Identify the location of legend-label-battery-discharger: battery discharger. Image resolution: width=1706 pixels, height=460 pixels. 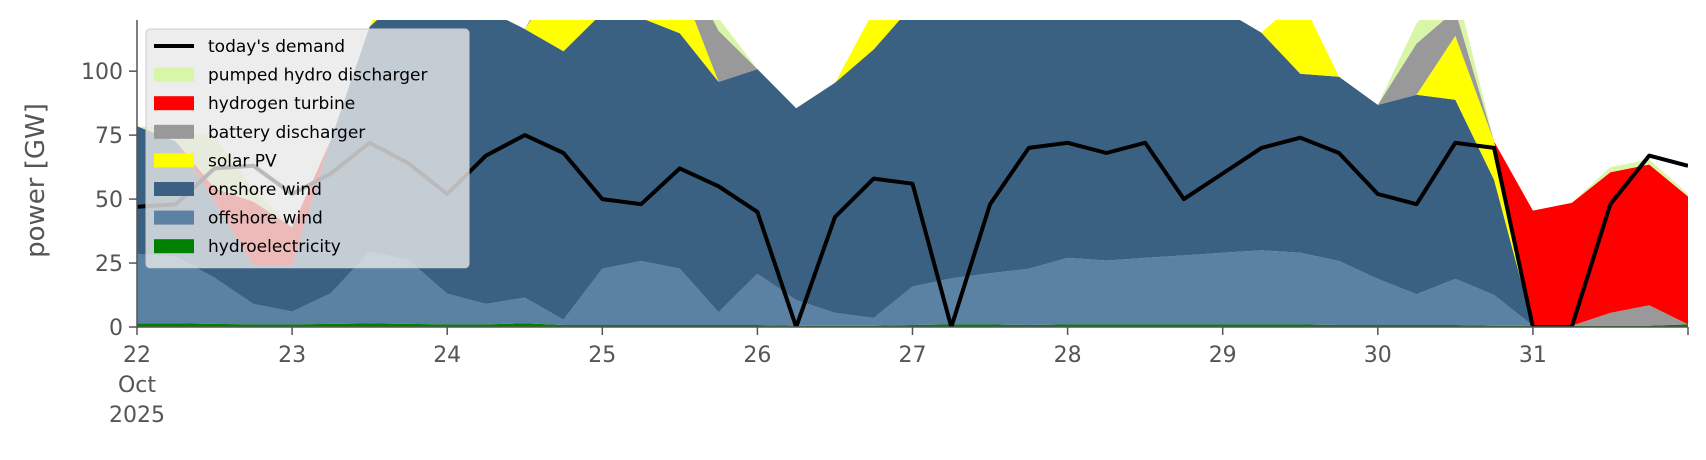
(286, 133).